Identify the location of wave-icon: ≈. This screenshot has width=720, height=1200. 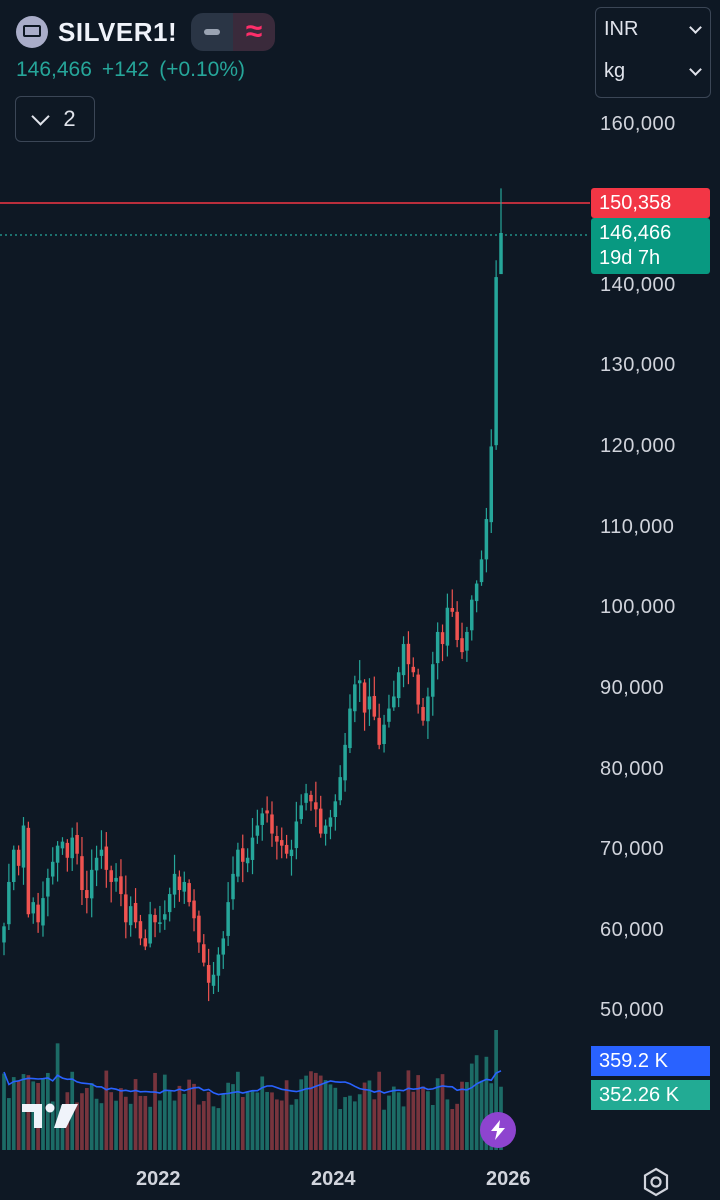
(254, 32).